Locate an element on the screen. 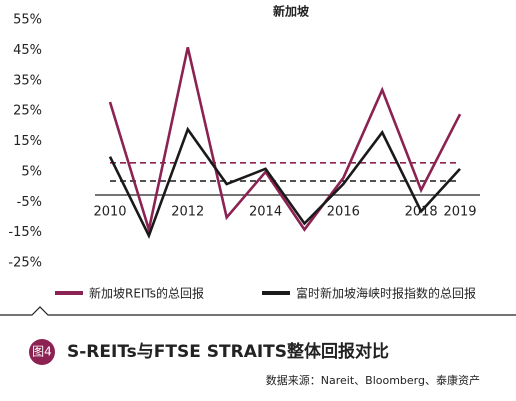  legend-label: 富时新加坡海峡时报指数的总回报 is located at coordinates (386, 293).